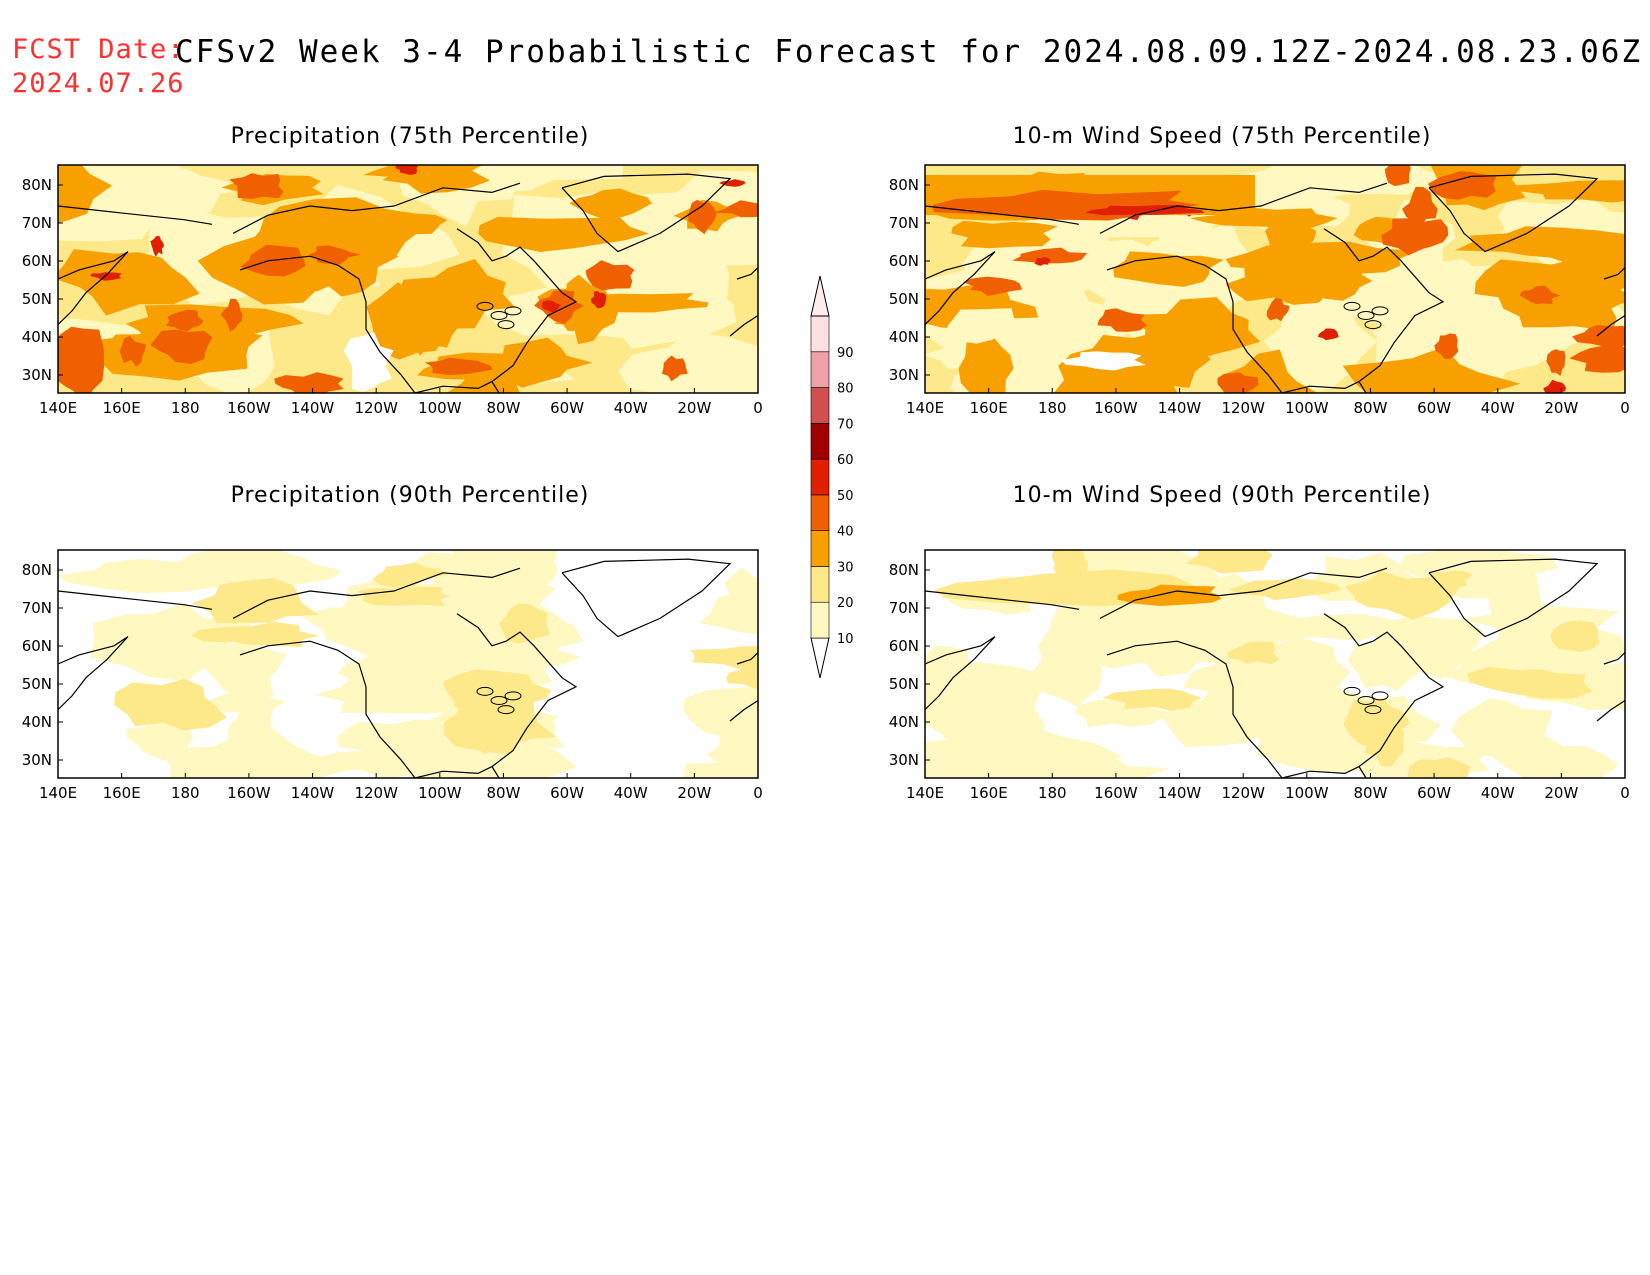  What do you see at coordinates (58, 793) in the screenshot?
I see `lon-tick-label: 140E` at bounding box center [58, 793].